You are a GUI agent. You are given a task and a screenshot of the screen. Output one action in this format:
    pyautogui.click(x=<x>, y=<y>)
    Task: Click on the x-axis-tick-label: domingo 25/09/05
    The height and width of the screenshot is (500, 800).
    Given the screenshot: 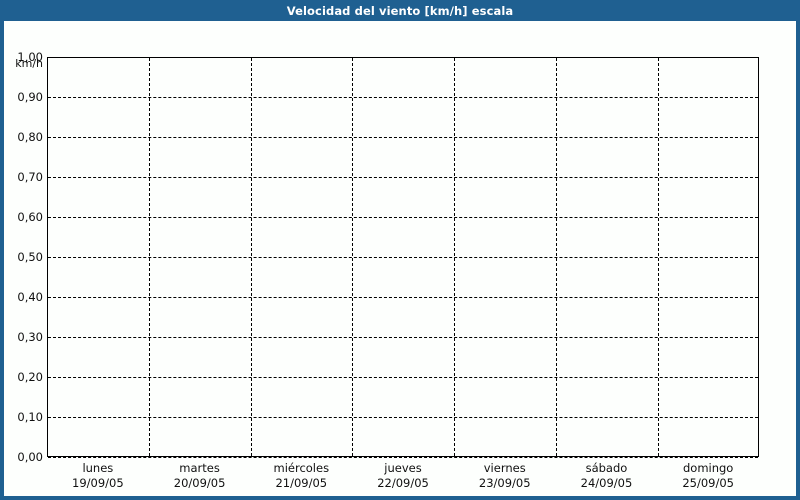 What is the action you would take?
    pyautogui.click(x=708, y=478)
    